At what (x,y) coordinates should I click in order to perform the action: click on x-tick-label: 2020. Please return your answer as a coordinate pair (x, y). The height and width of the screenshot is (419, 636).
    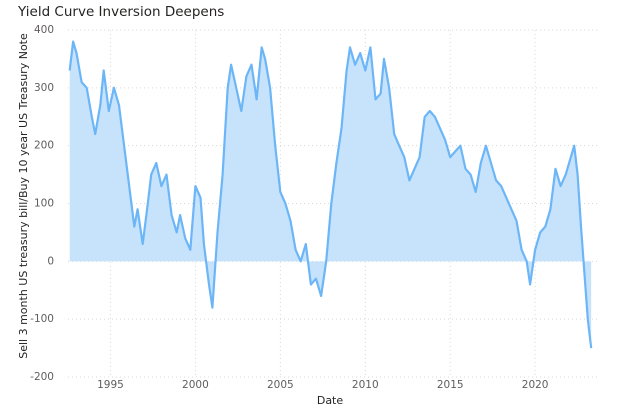
    Looking at the image, I should click on (535, 385).